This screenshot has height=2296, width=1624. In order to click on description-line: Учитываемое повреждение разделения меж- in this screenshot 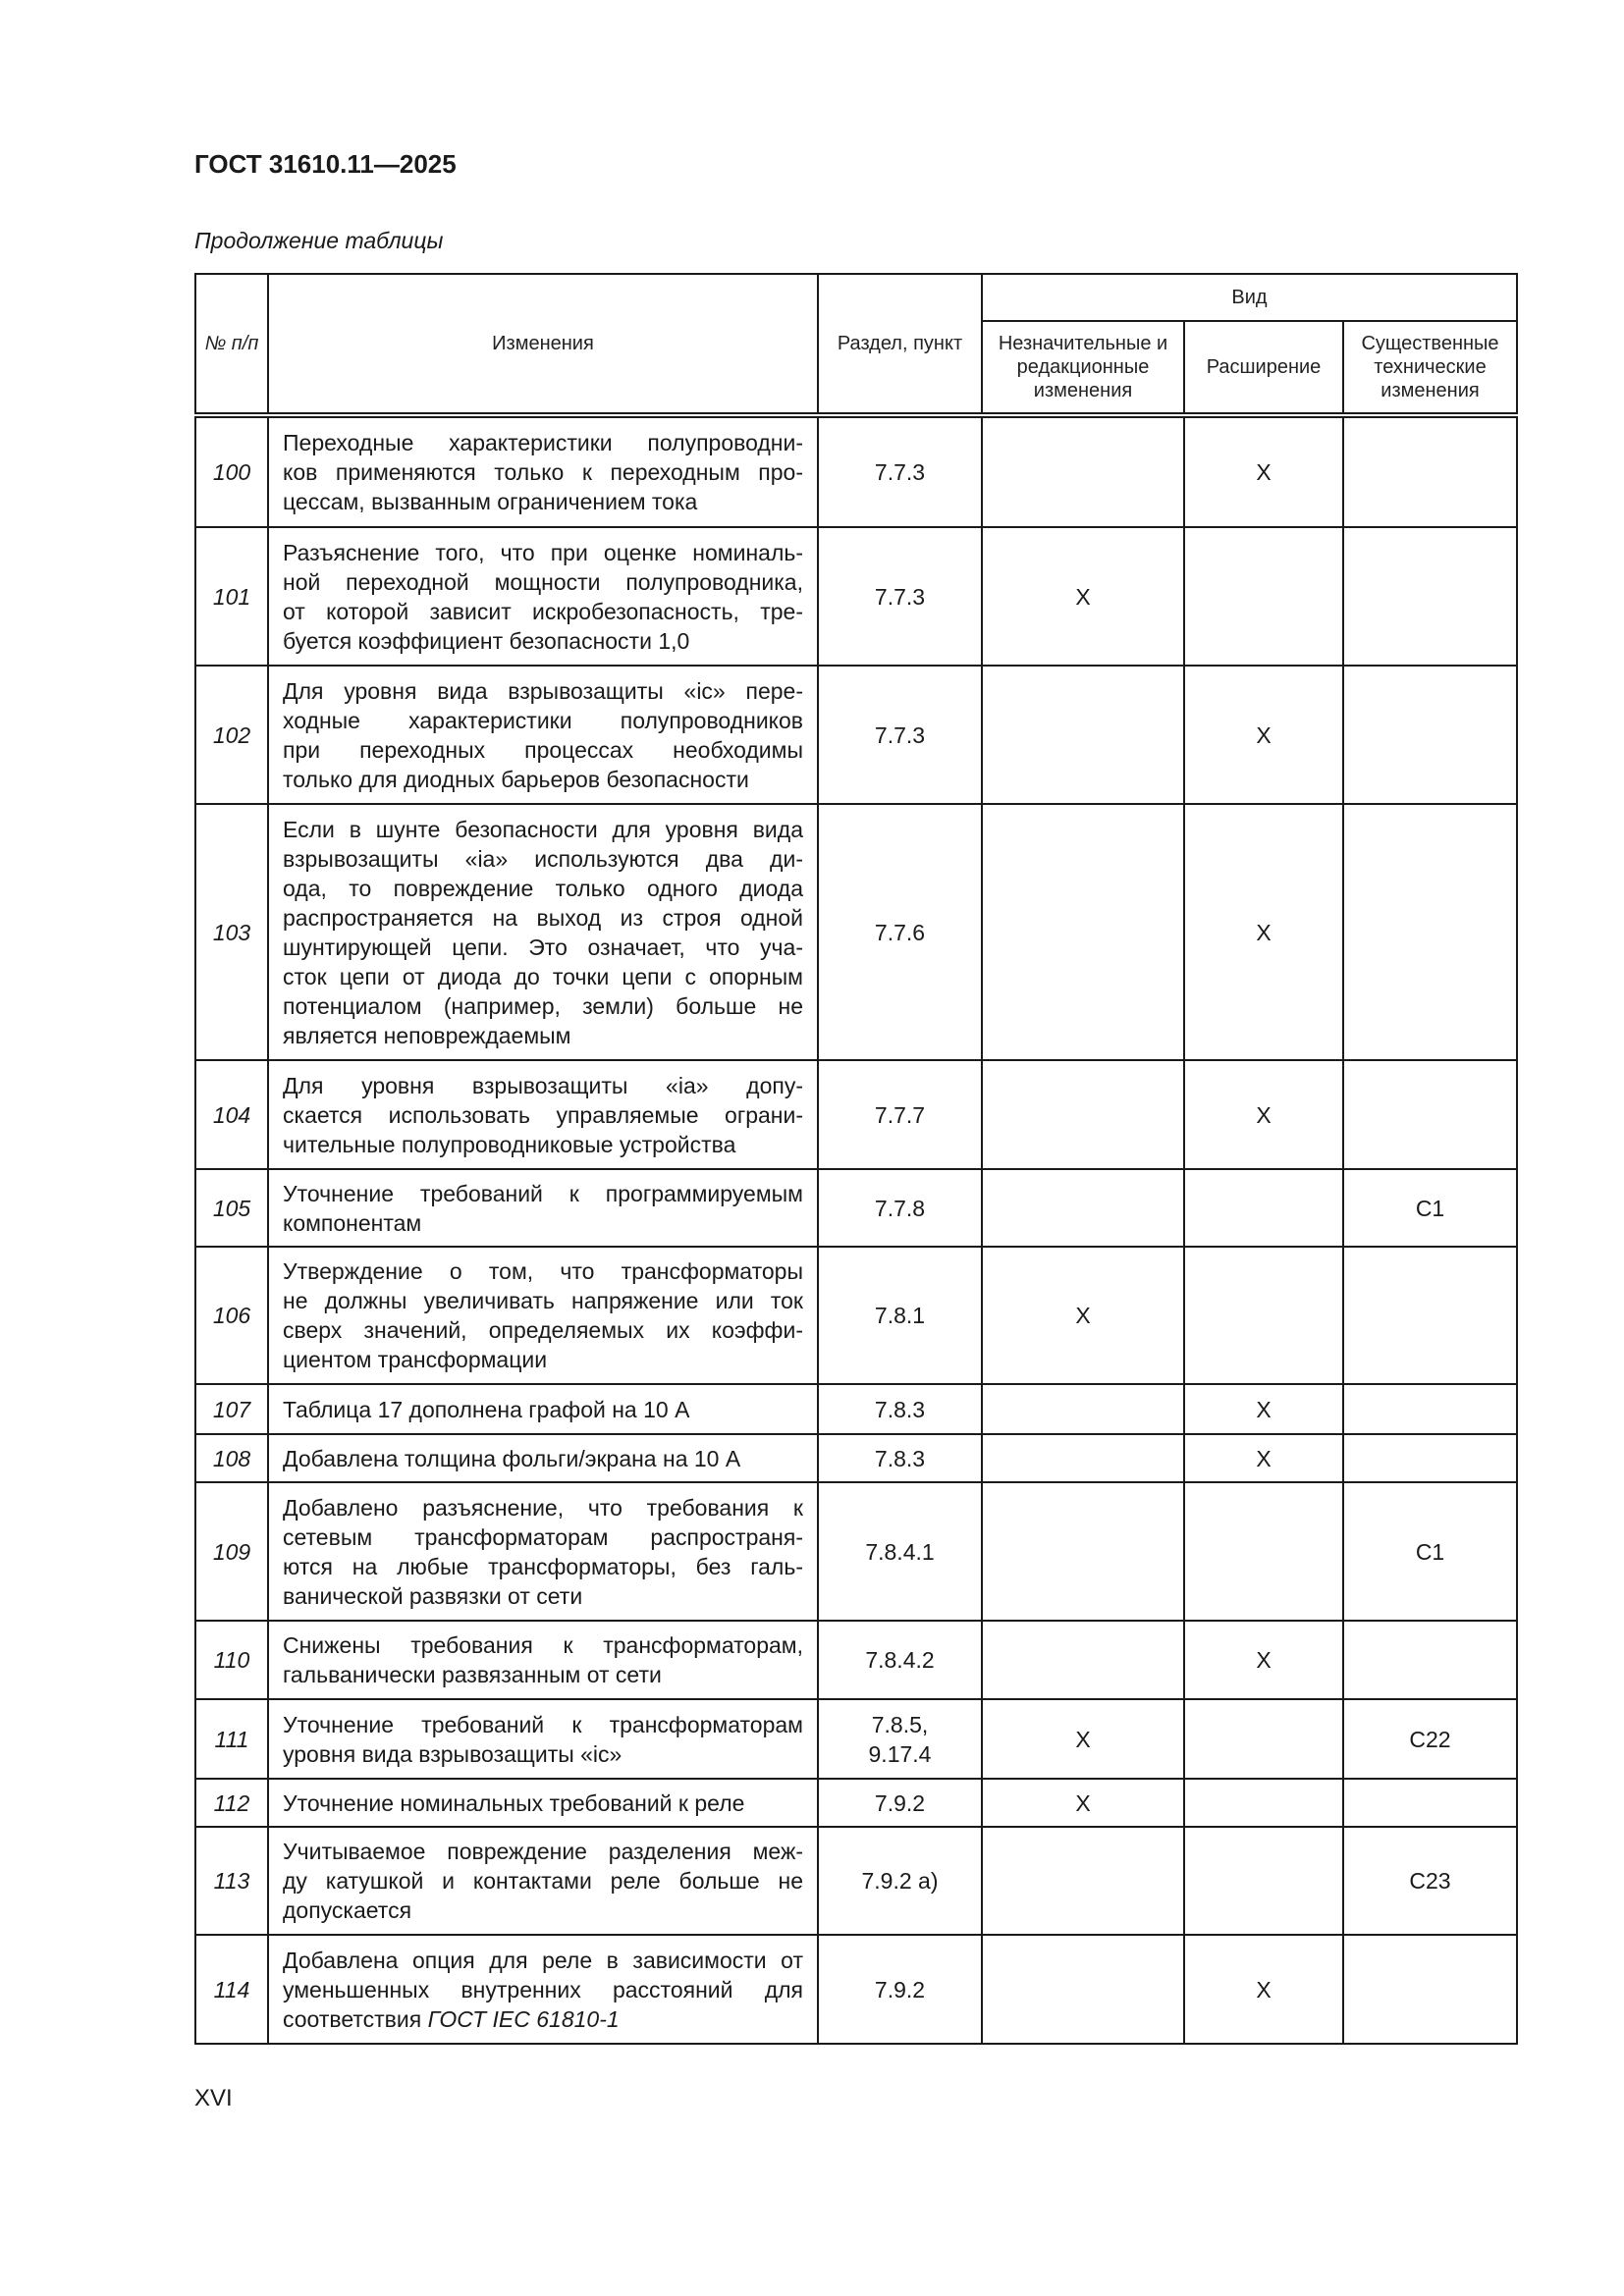, I will do `click(543, 1852)`.